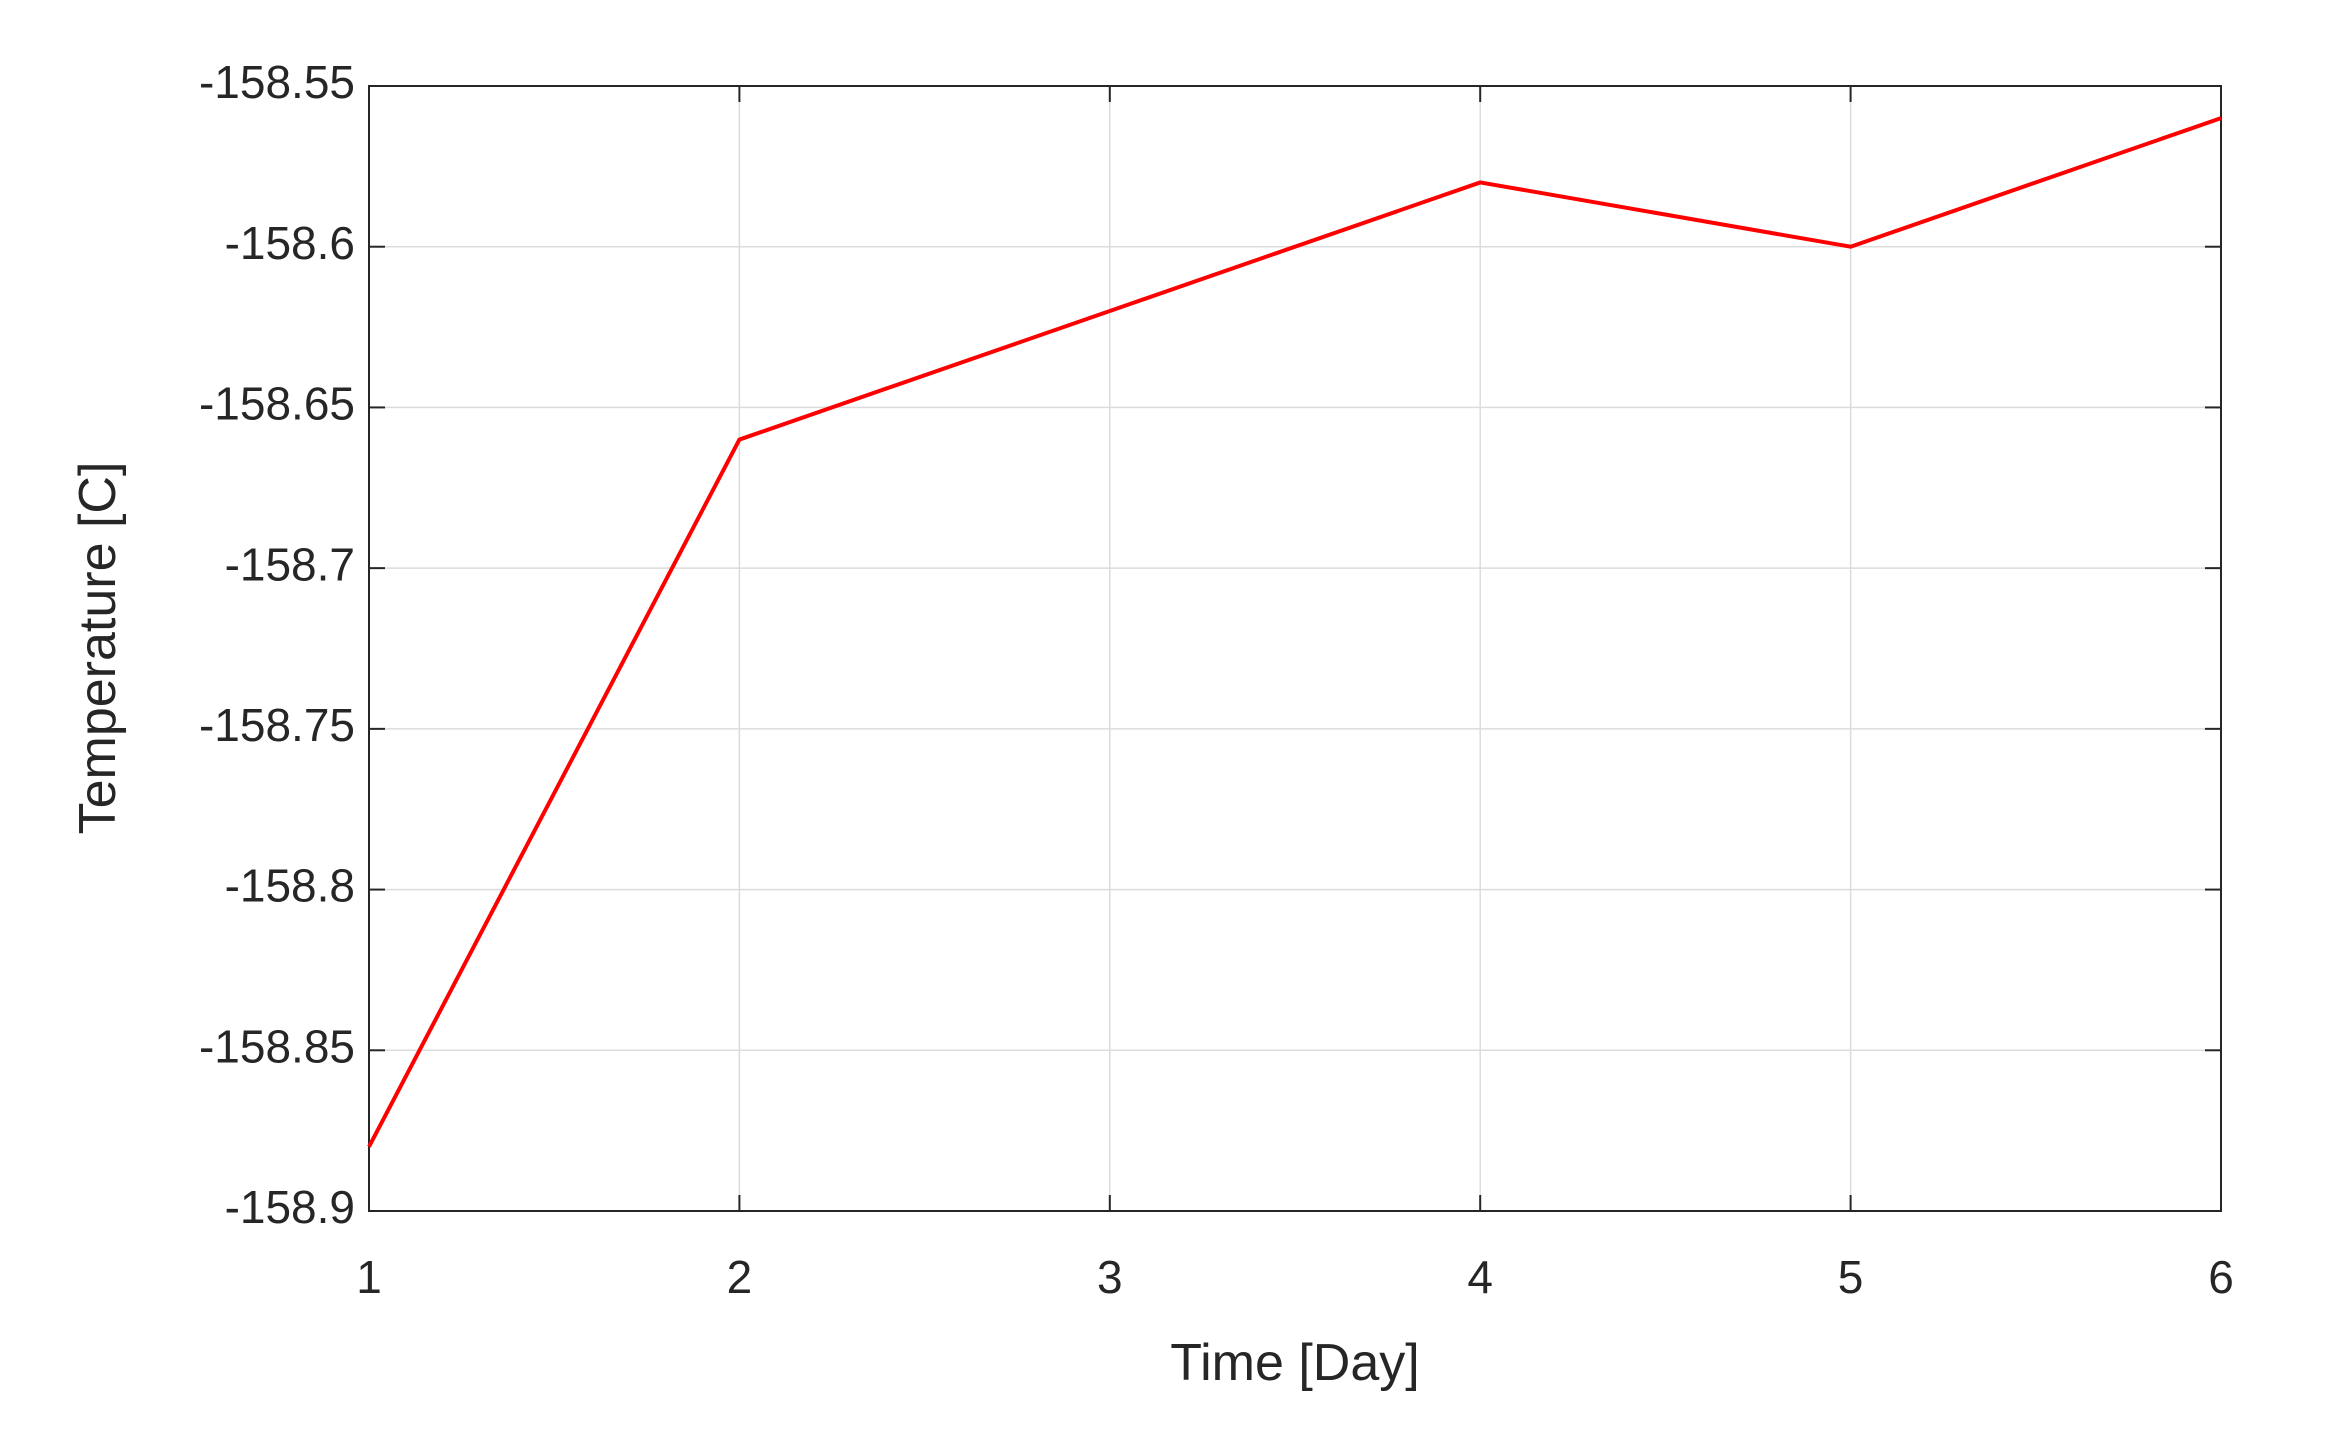 The width and height of the screenshot is (2344, 1438). I want to click on x-tick-label: 2, so click(740, 1277).